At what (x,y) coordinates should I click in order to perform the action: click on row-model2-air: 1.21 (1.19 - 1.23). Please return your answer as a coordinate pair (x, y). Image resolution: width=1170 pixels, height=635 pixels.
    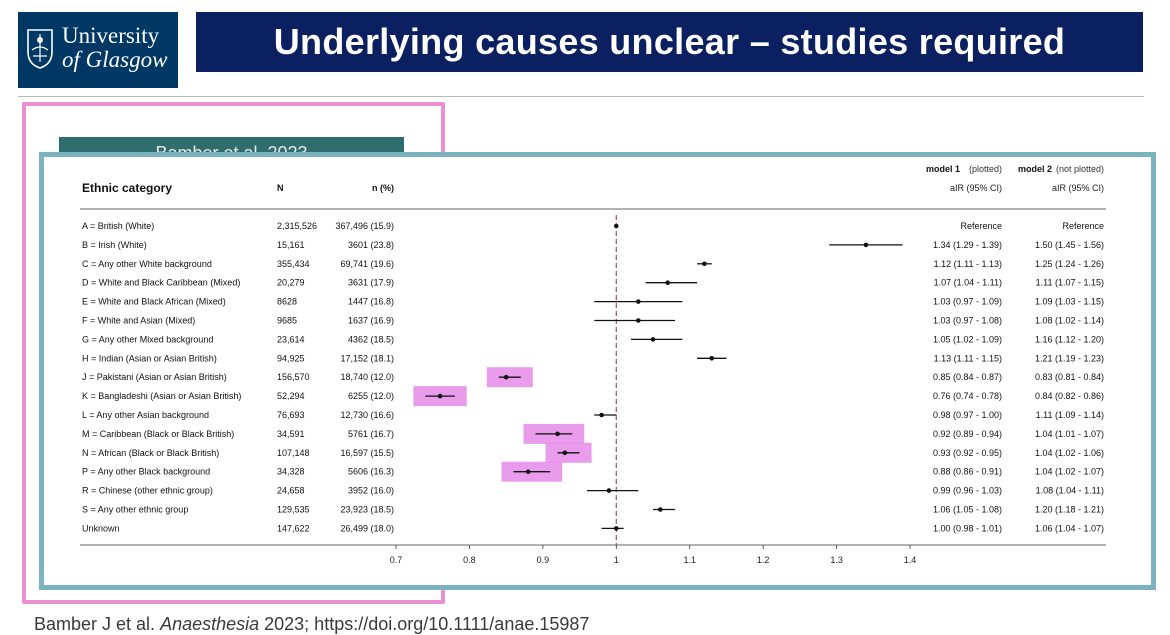
    Looking at the image, I should click on (1069, 358).